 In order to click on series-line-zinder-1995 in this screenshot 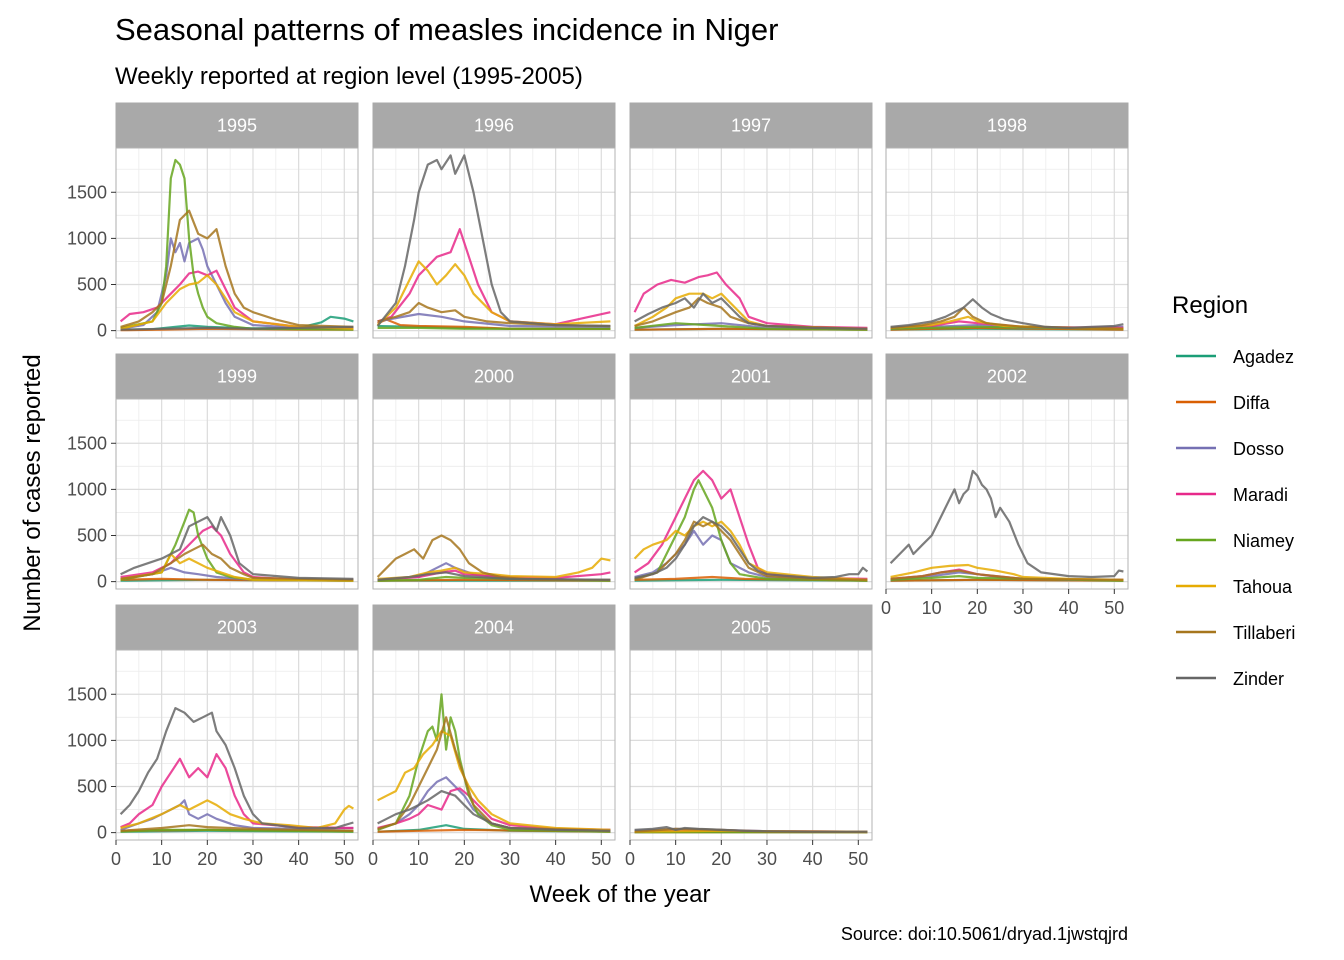, I will do `click(237, 328)`.